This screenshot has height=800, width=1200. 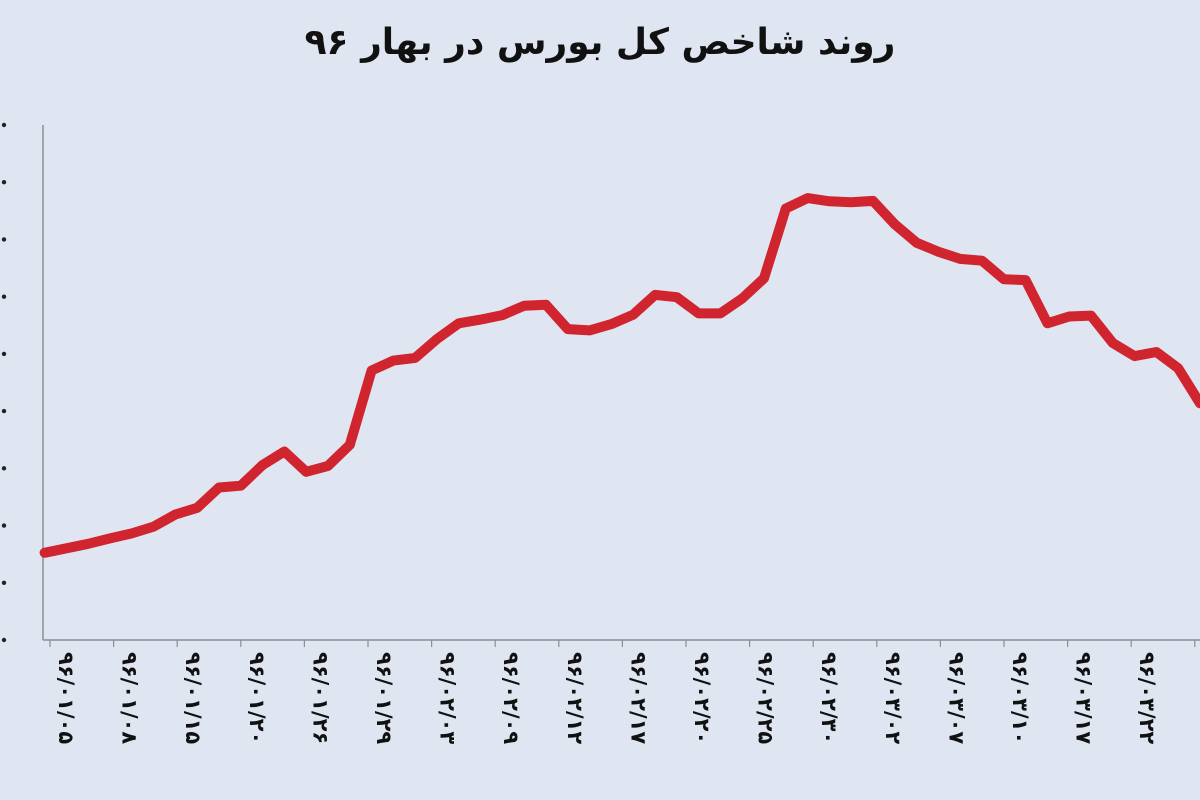 I want to click on x-tick-label: ۹۶/۰۲/۱۷, so click(x=638, y=698).